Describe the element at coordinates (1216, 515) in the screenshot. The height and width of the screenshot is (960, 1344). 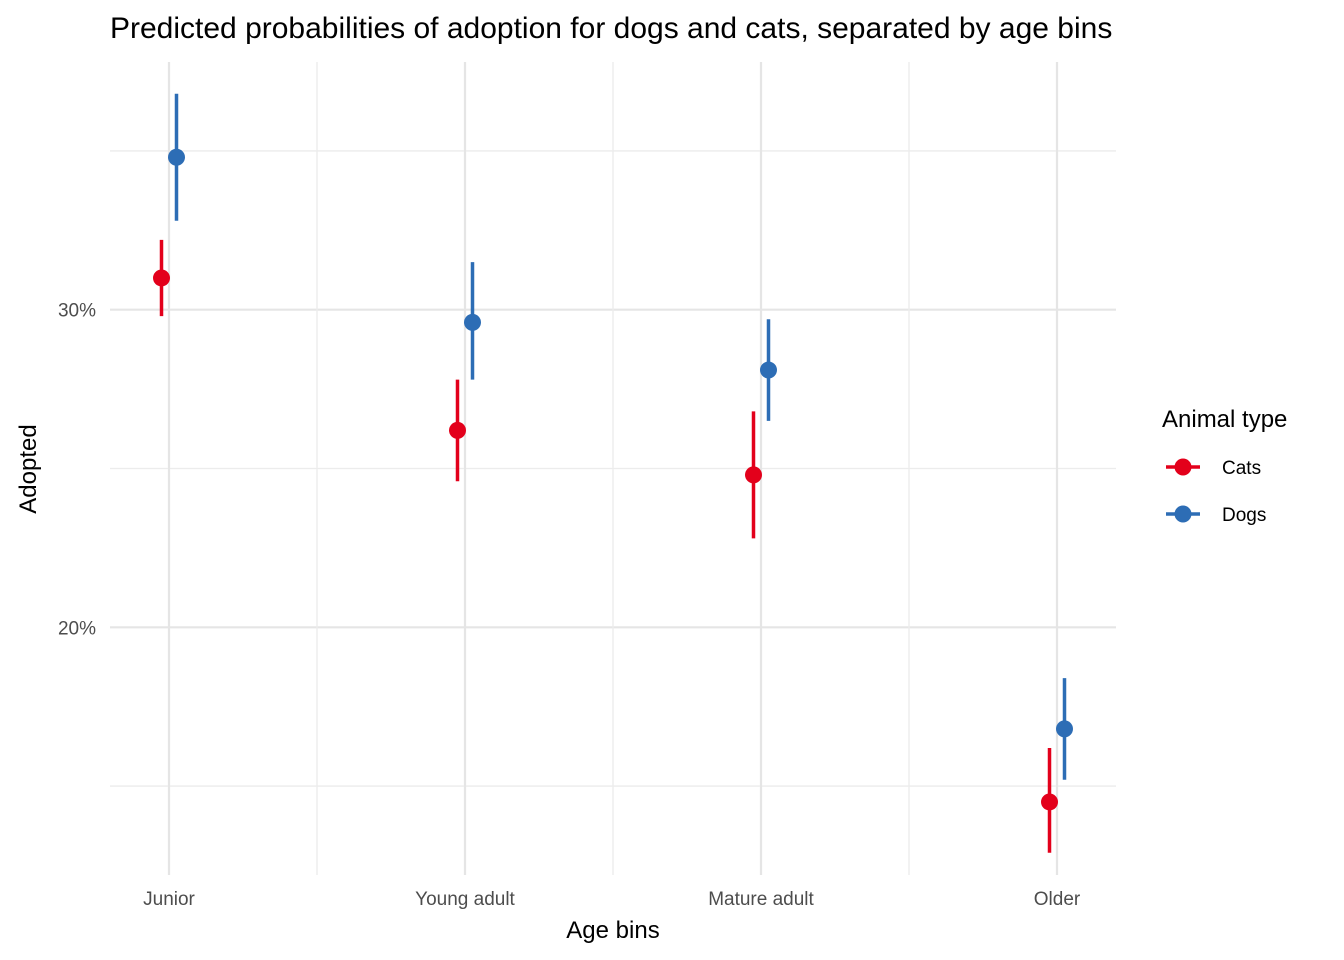
I see `legend-item-dogs: Dogs` at that location.